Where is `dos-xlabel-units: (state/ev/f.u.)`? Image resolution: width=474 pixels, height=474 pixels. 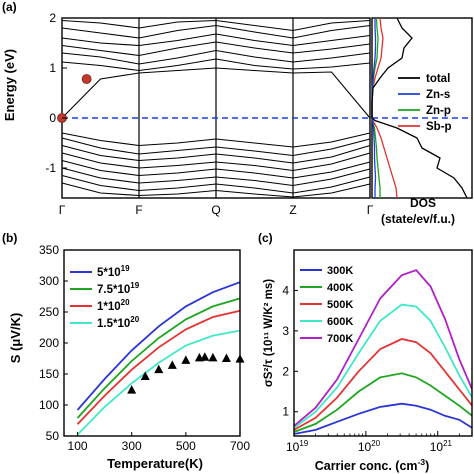
dos-xlabel-units: (state/ev/f.u.) is located at coordinates (418, 219).